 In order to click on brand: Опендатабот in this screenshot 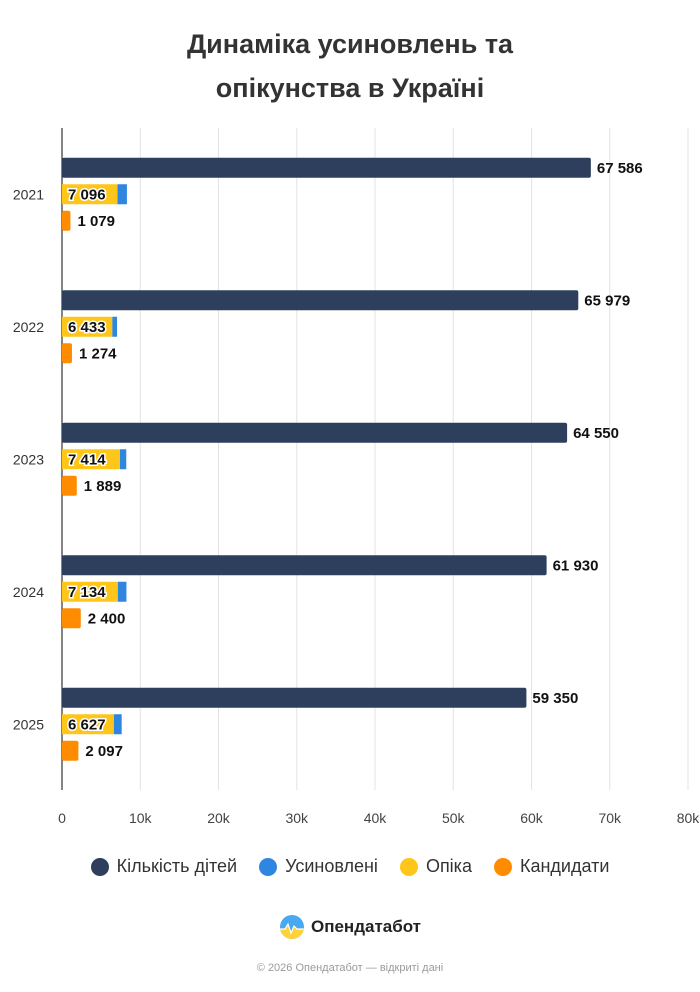, I will do `click(350, 927)`.